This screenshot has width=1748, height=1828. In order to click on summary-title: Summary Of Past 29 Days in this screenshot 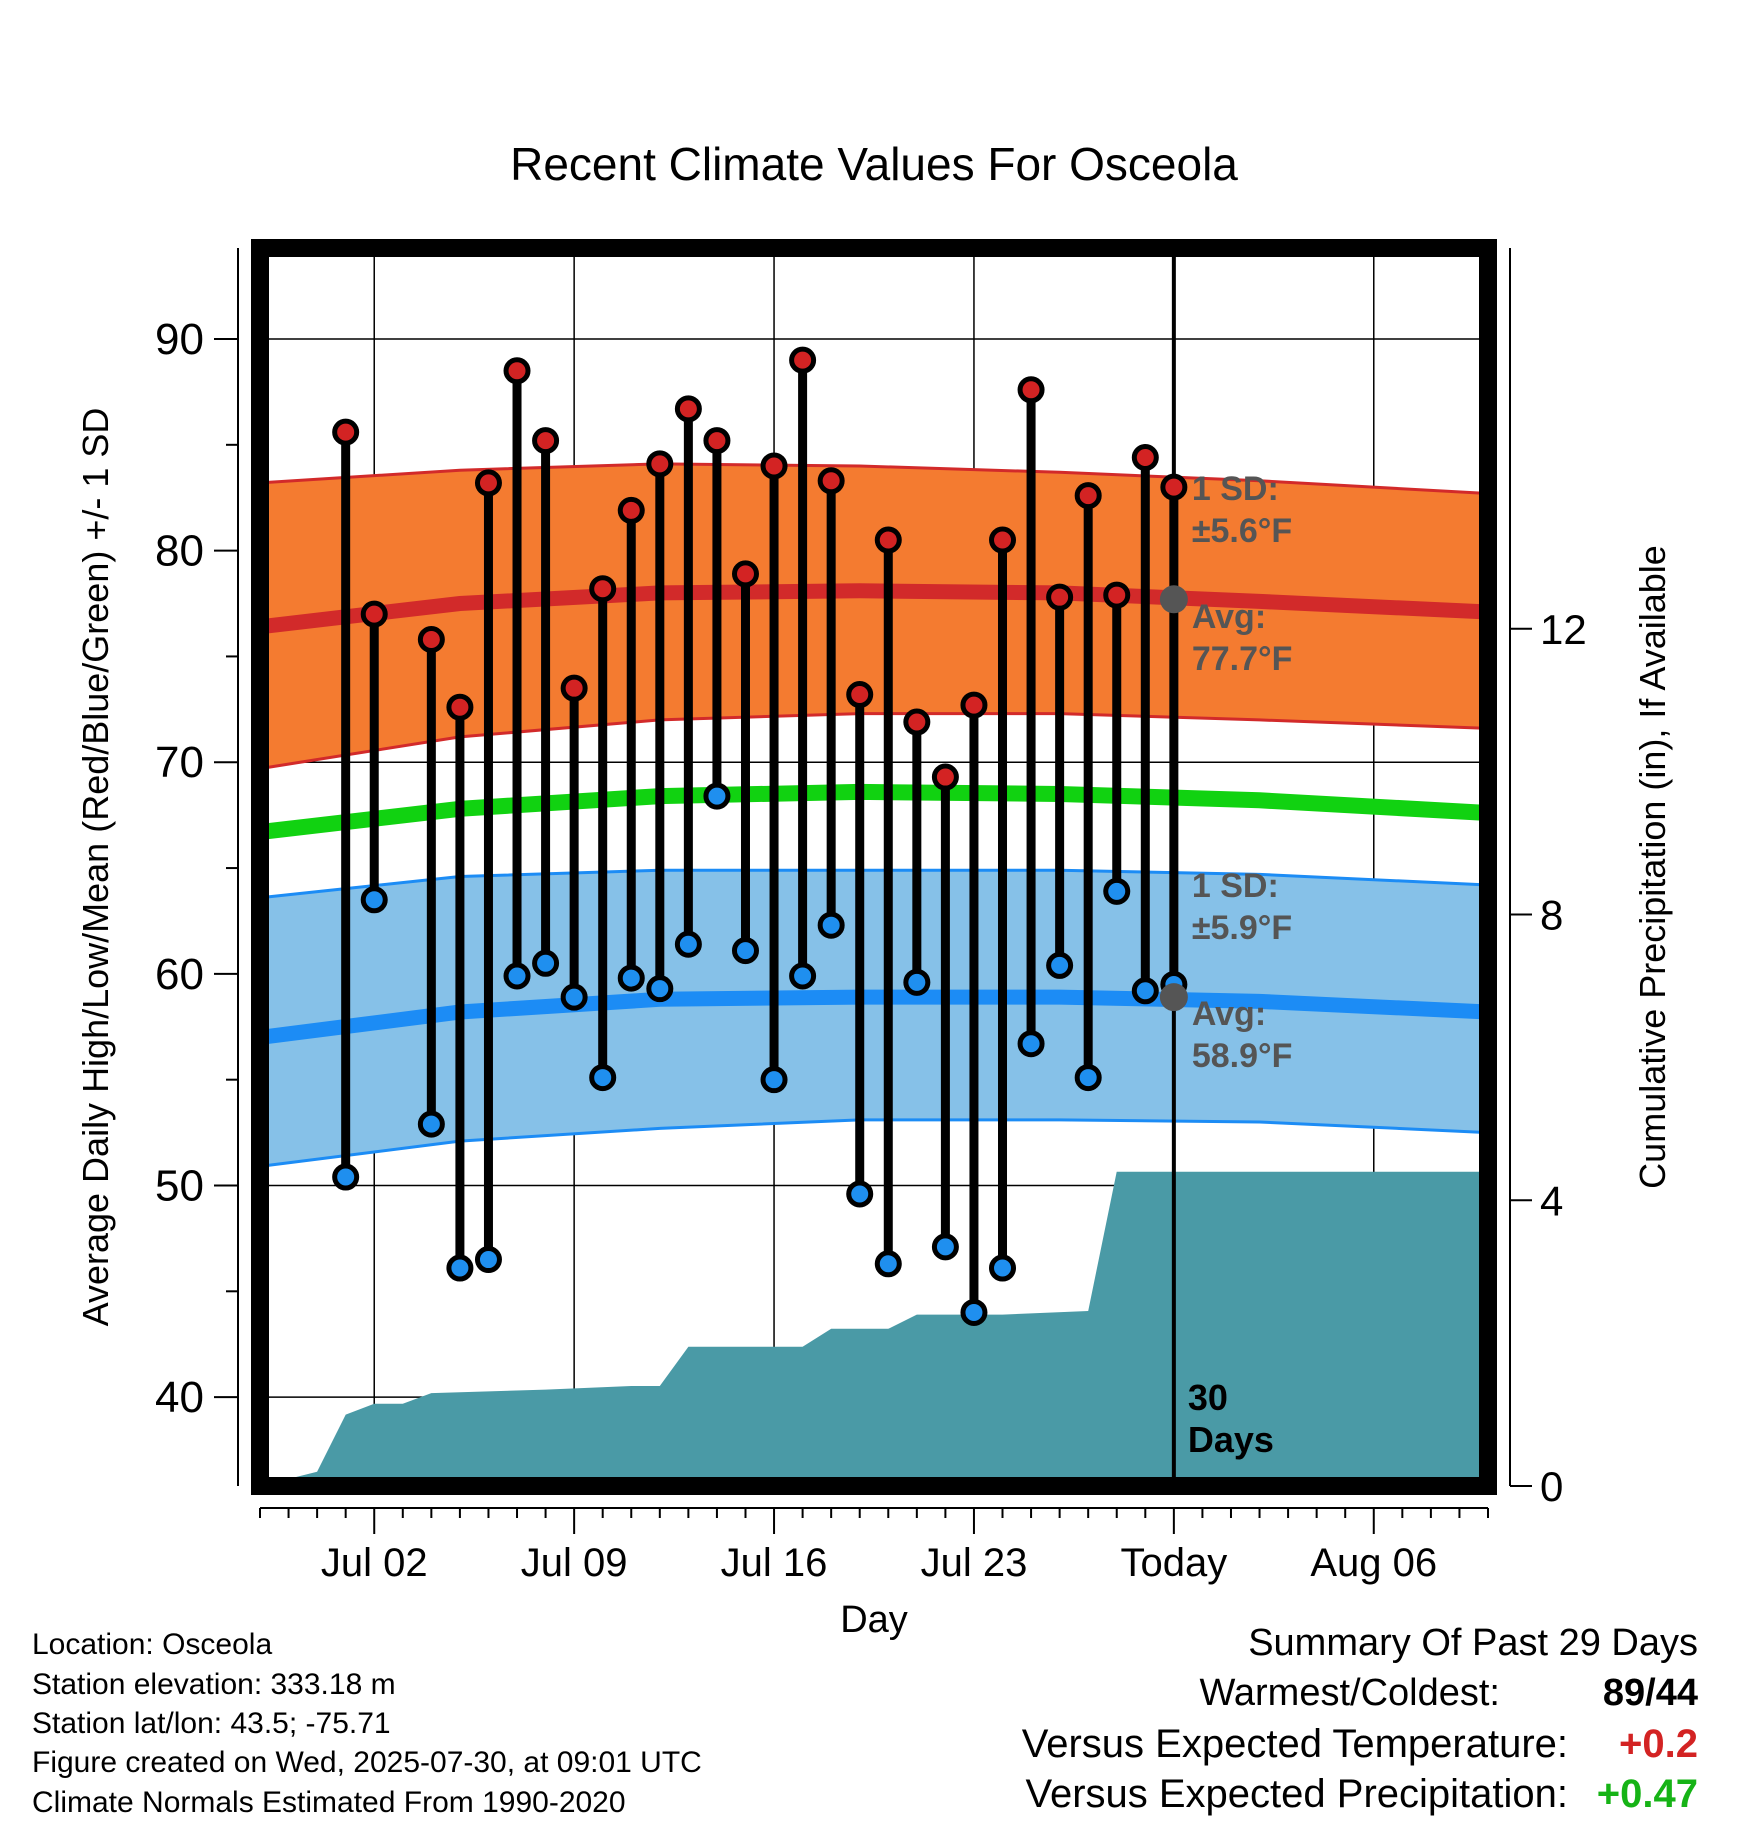, I will do `click(1473, 1643)`.